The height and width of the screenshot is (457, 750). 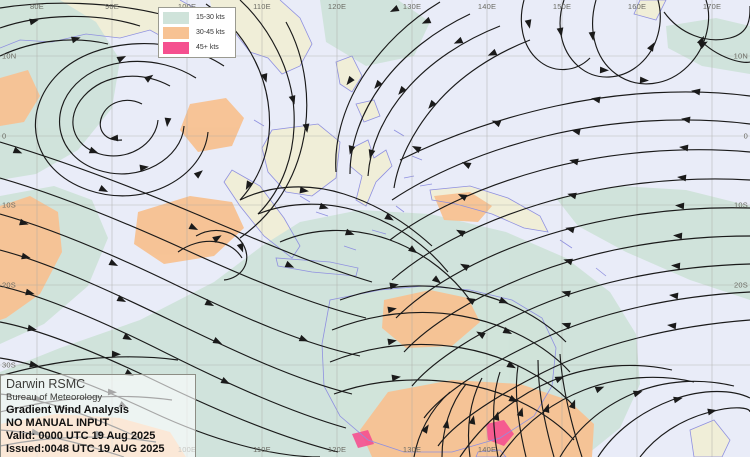 I want to click on wind-speed-legend: 15-30 kts 30-45 kts 45+ kts, so click(x=197, y=32).